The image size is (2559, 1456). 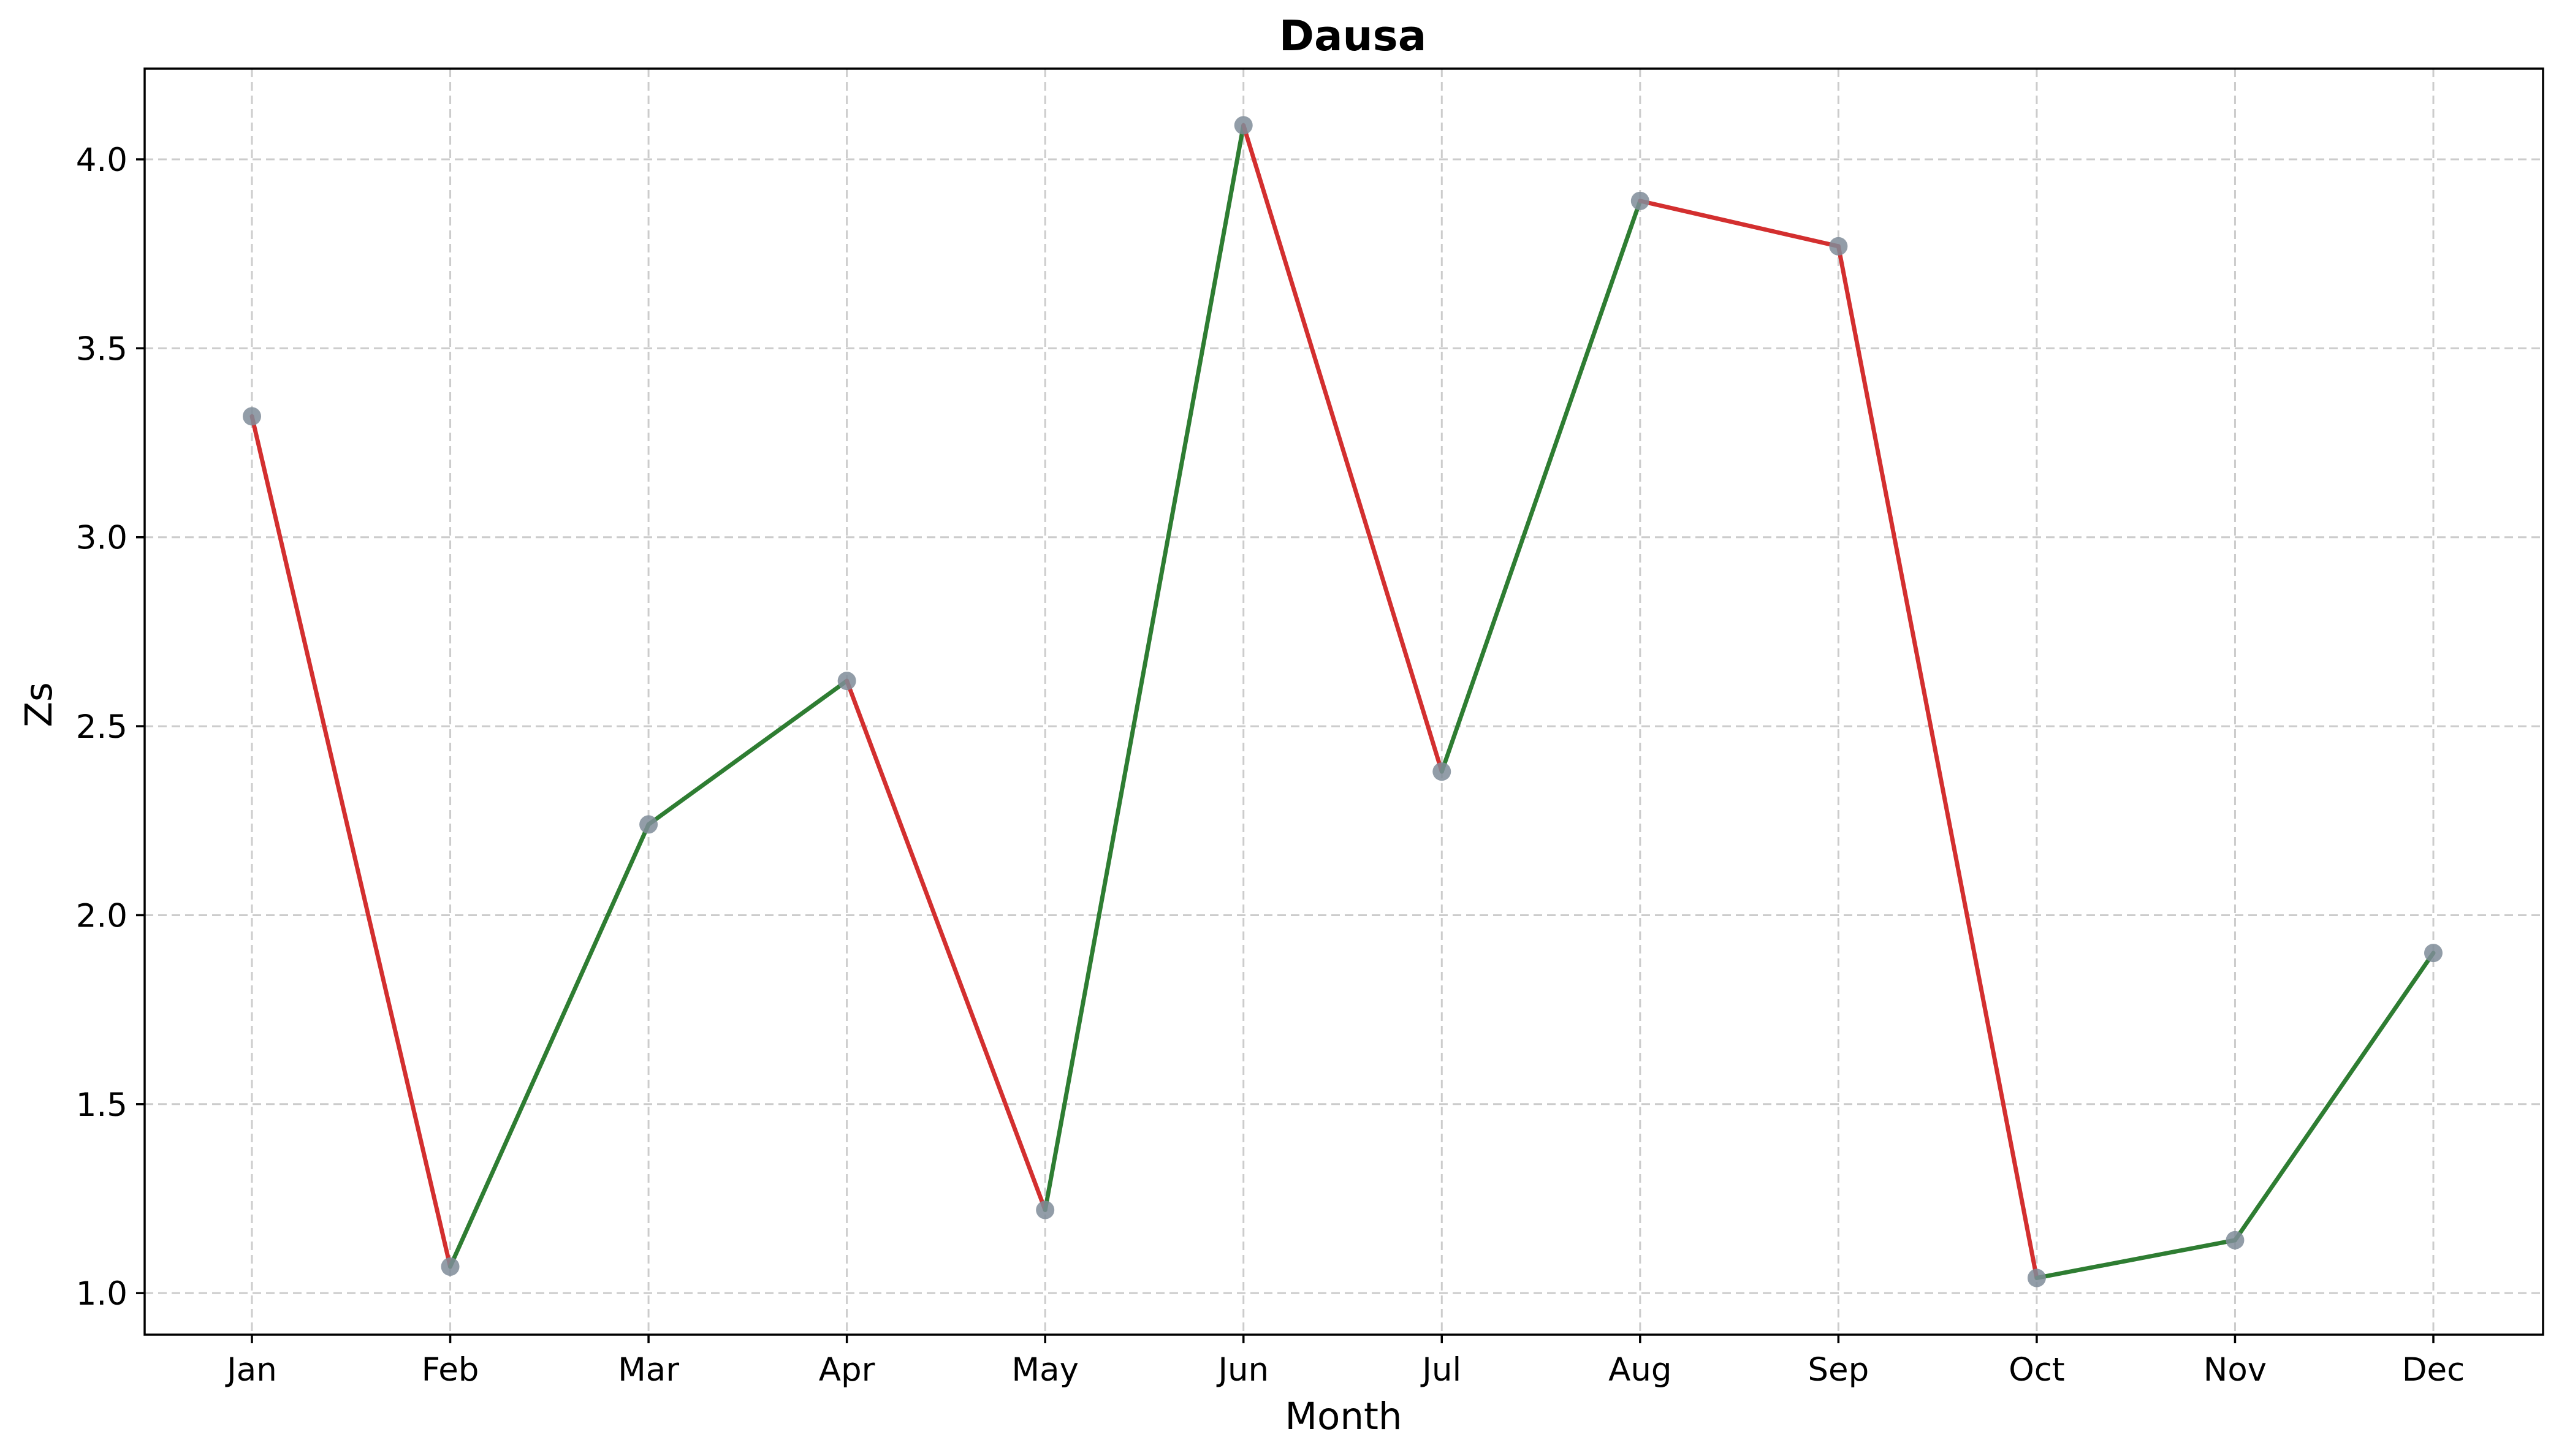 I want to click on y-axis-label: Zs, so click(x=39, y=704).